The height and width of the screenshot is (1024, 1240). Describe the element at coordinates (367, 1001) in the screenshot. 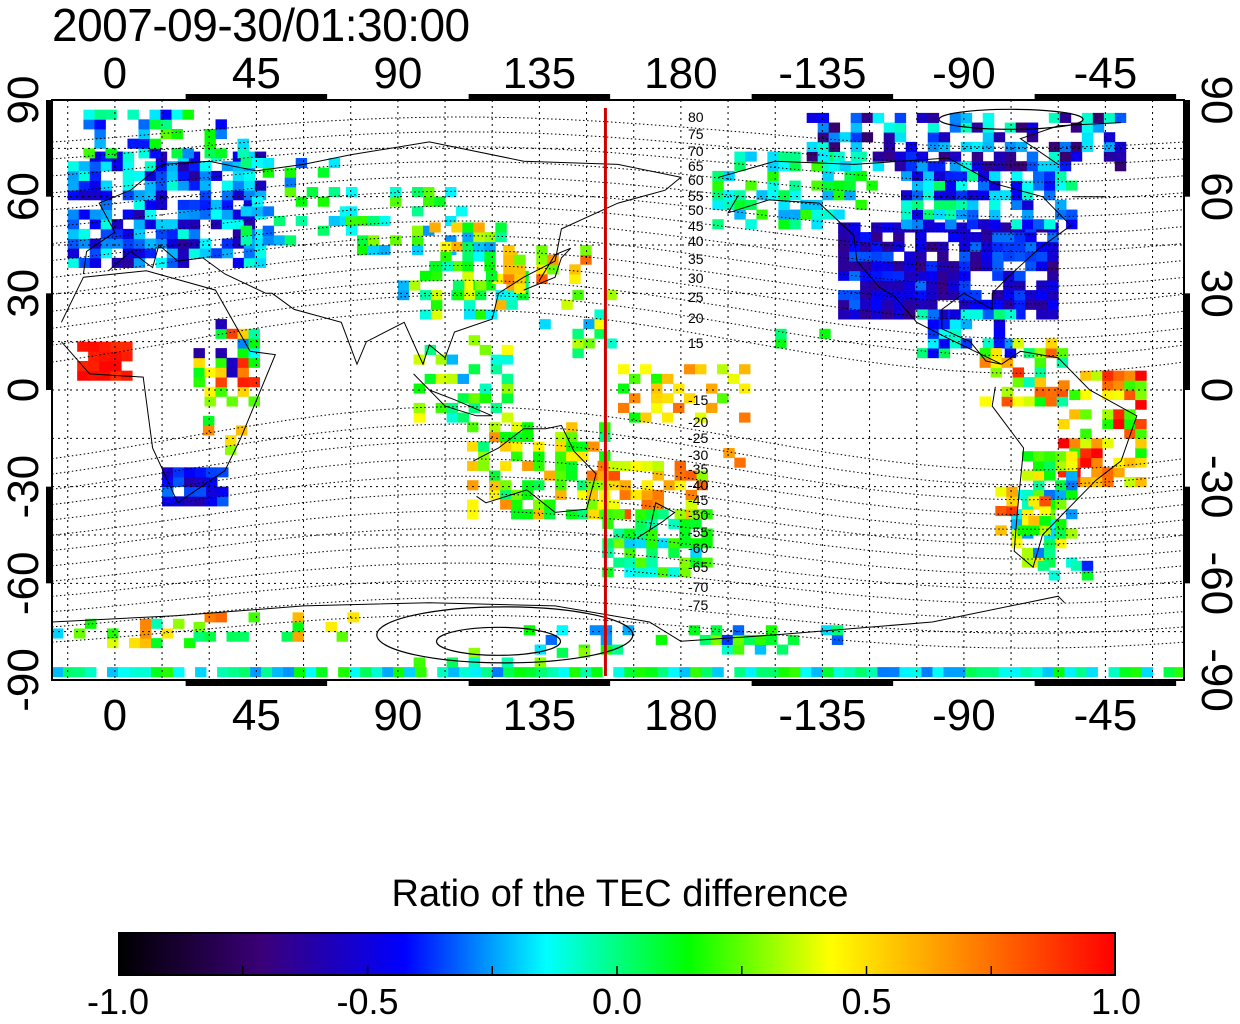

I see `colorbar-tick-label: -0.5` at that location.